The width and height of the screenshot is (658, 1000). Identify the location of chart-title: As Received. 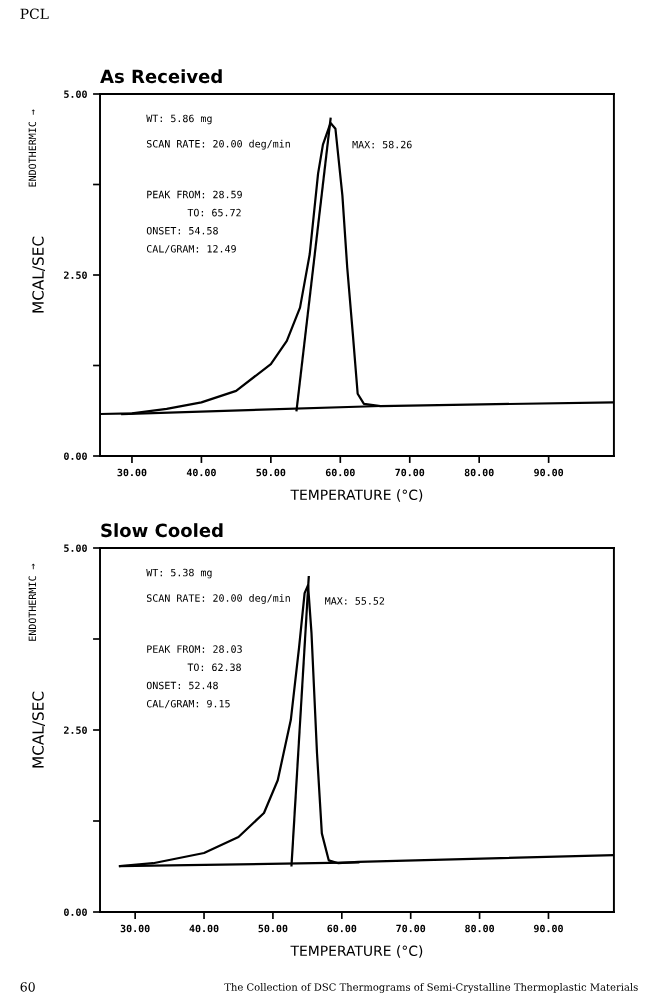
(161, 76).